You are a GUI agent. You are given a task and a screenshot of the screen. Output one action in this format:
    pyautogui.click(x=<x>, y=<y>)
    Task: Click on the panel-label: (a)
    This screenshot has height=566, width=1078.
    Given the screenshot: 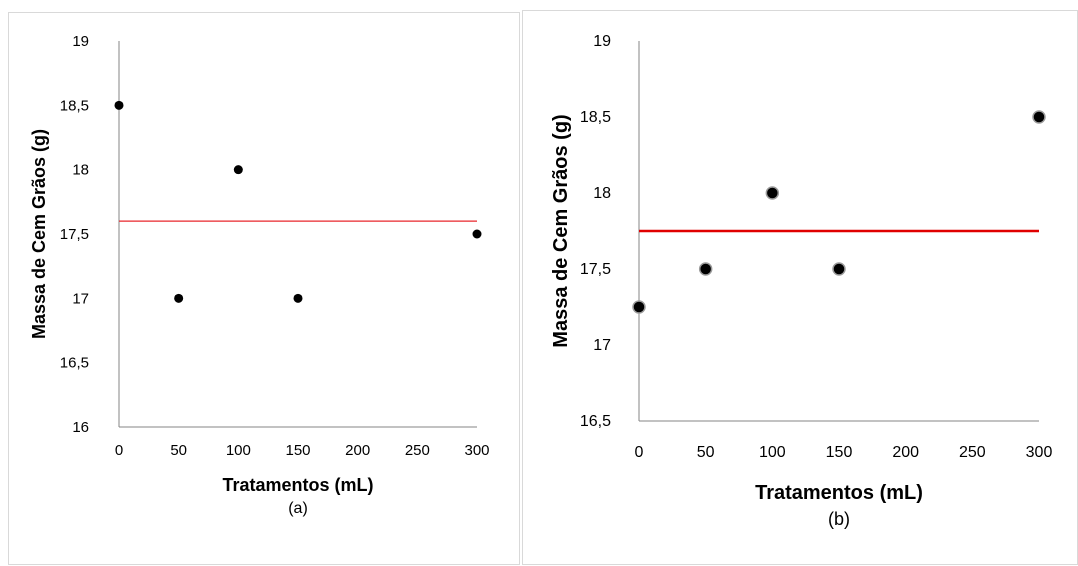 What is the action you would take?
    pyautogui.click(x=298, y=508)
    